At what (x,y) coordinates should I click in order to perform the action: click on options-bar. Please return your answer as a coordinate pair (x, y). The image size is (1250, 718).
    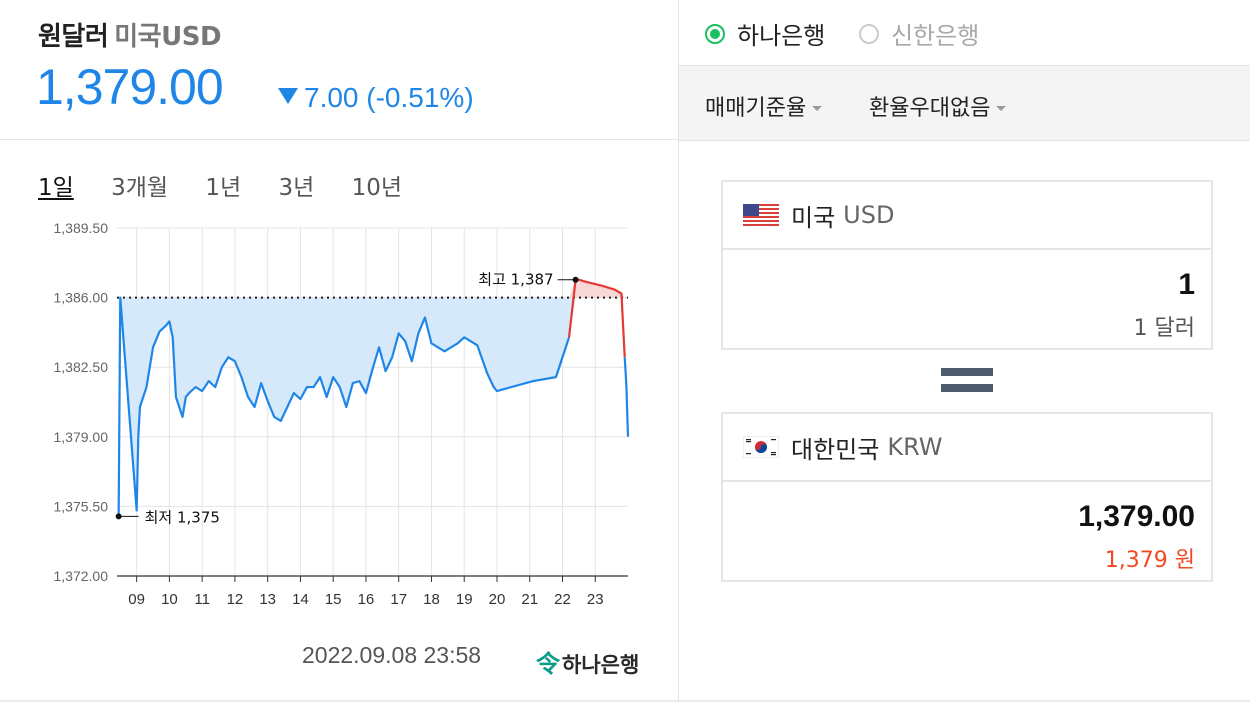
    Looking at the image, I should click on (964, 103).